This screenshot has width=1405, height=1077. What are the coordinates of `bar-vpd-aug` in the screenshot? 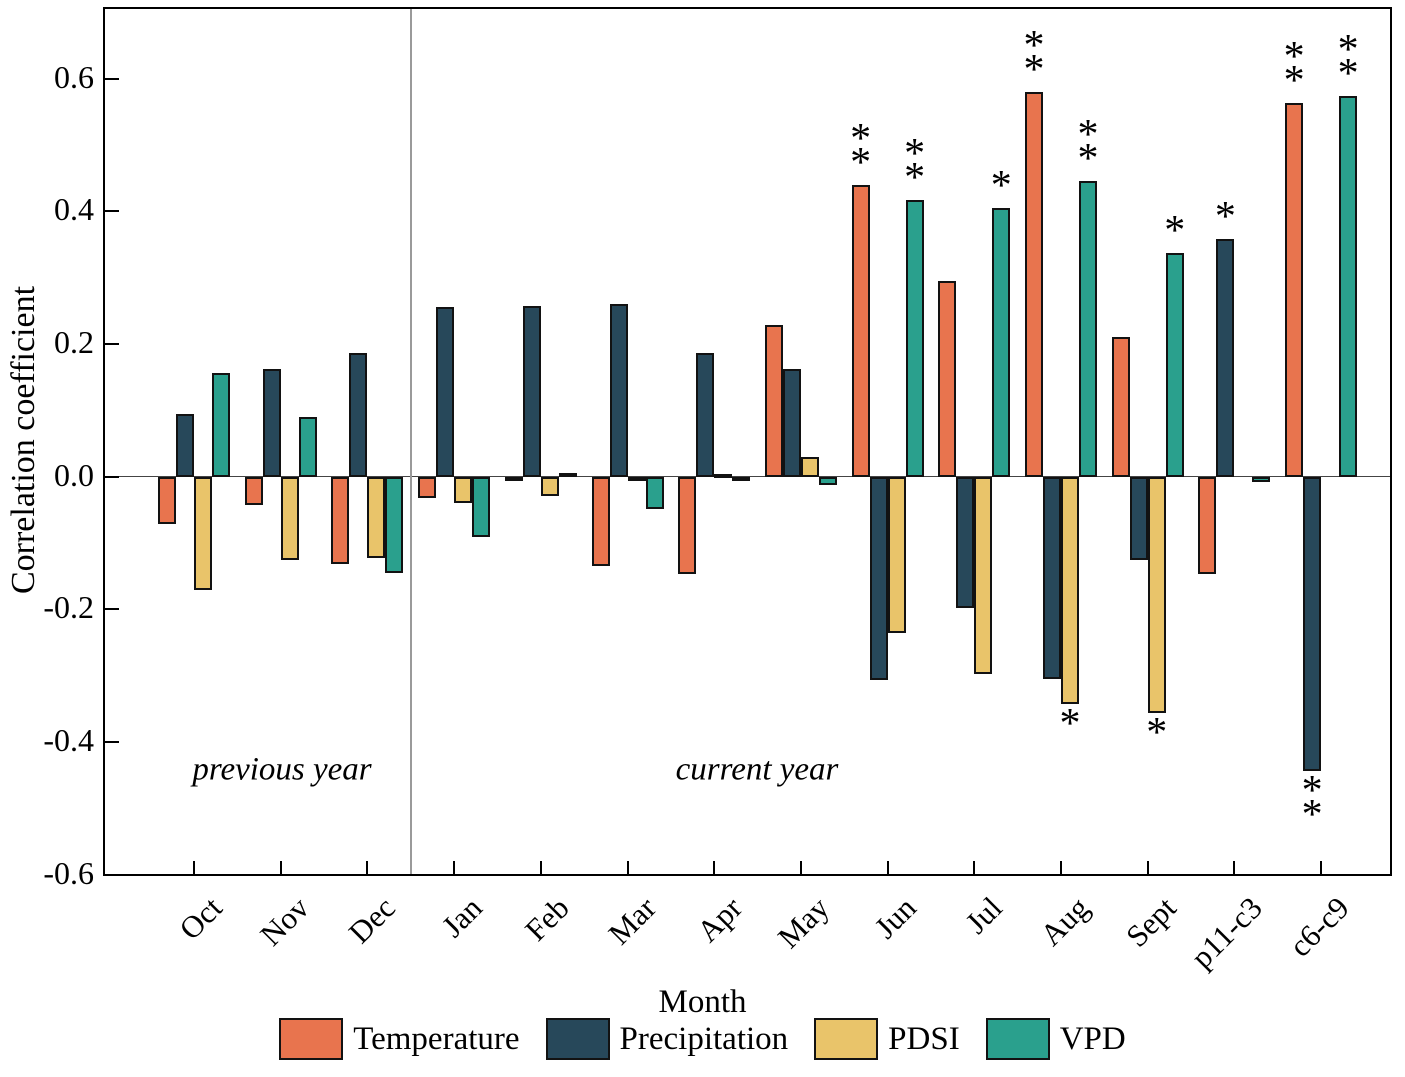 It's located at (1088, 329).